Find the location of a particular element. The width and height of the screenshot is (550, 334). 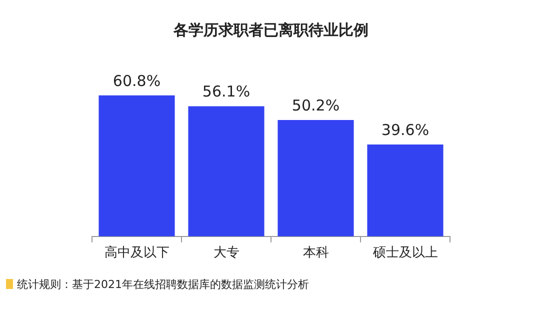

text: 统计规则：基于2021年在线招聘数据库的数据监测统计分析 is located at coordinates (163, 284).